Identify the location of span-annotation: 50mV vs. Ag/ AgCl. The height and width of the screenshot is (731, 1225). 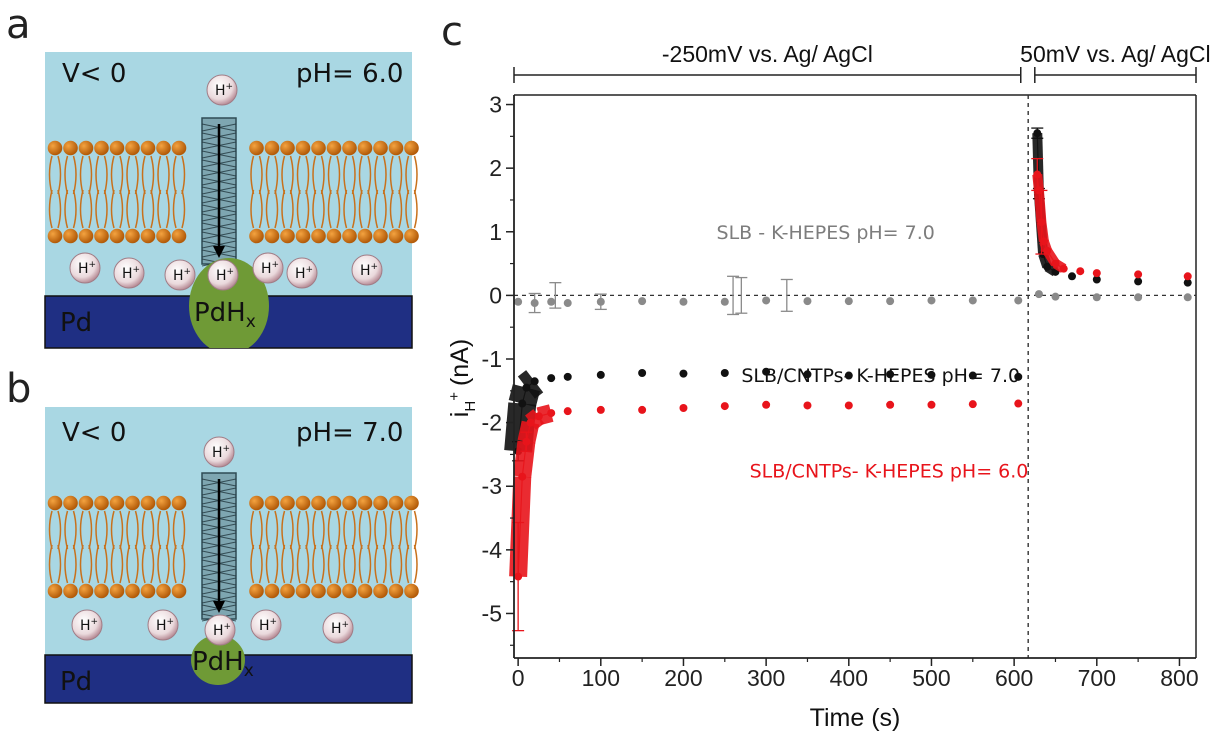
(1115, 62).